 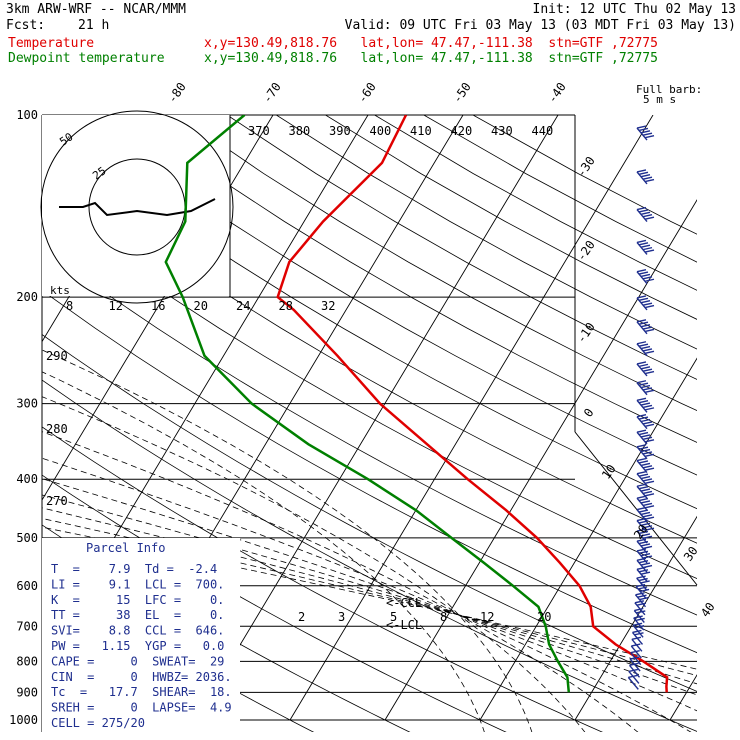 I want to click on pressure-label-400: 400, so click(x=27, y=479).